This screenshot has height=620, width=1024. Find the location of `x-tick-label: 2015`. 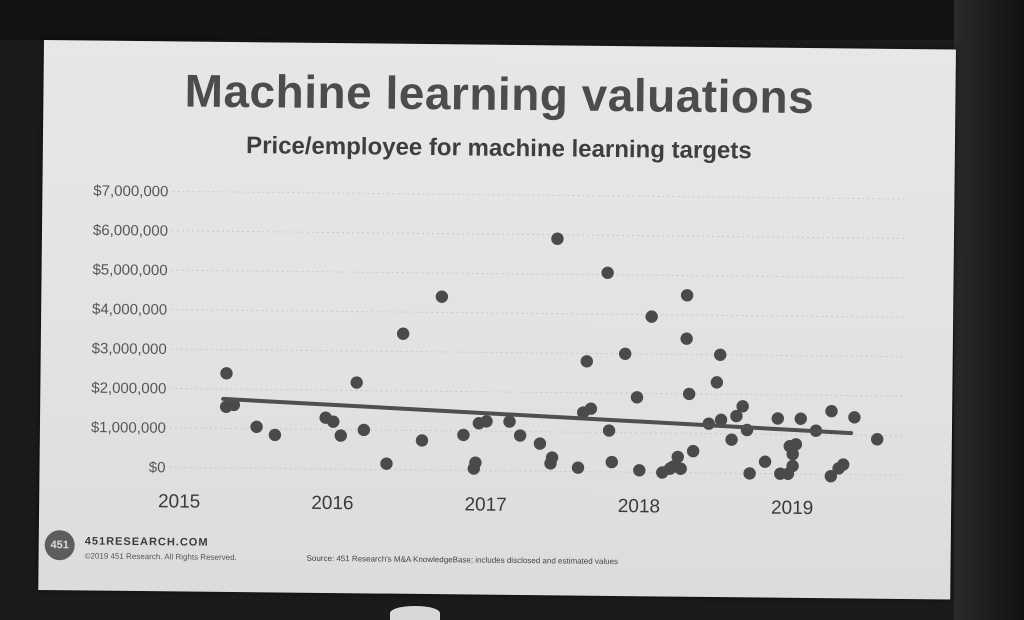

x-tick-label: 2015 is located at coordinates (179, 501).